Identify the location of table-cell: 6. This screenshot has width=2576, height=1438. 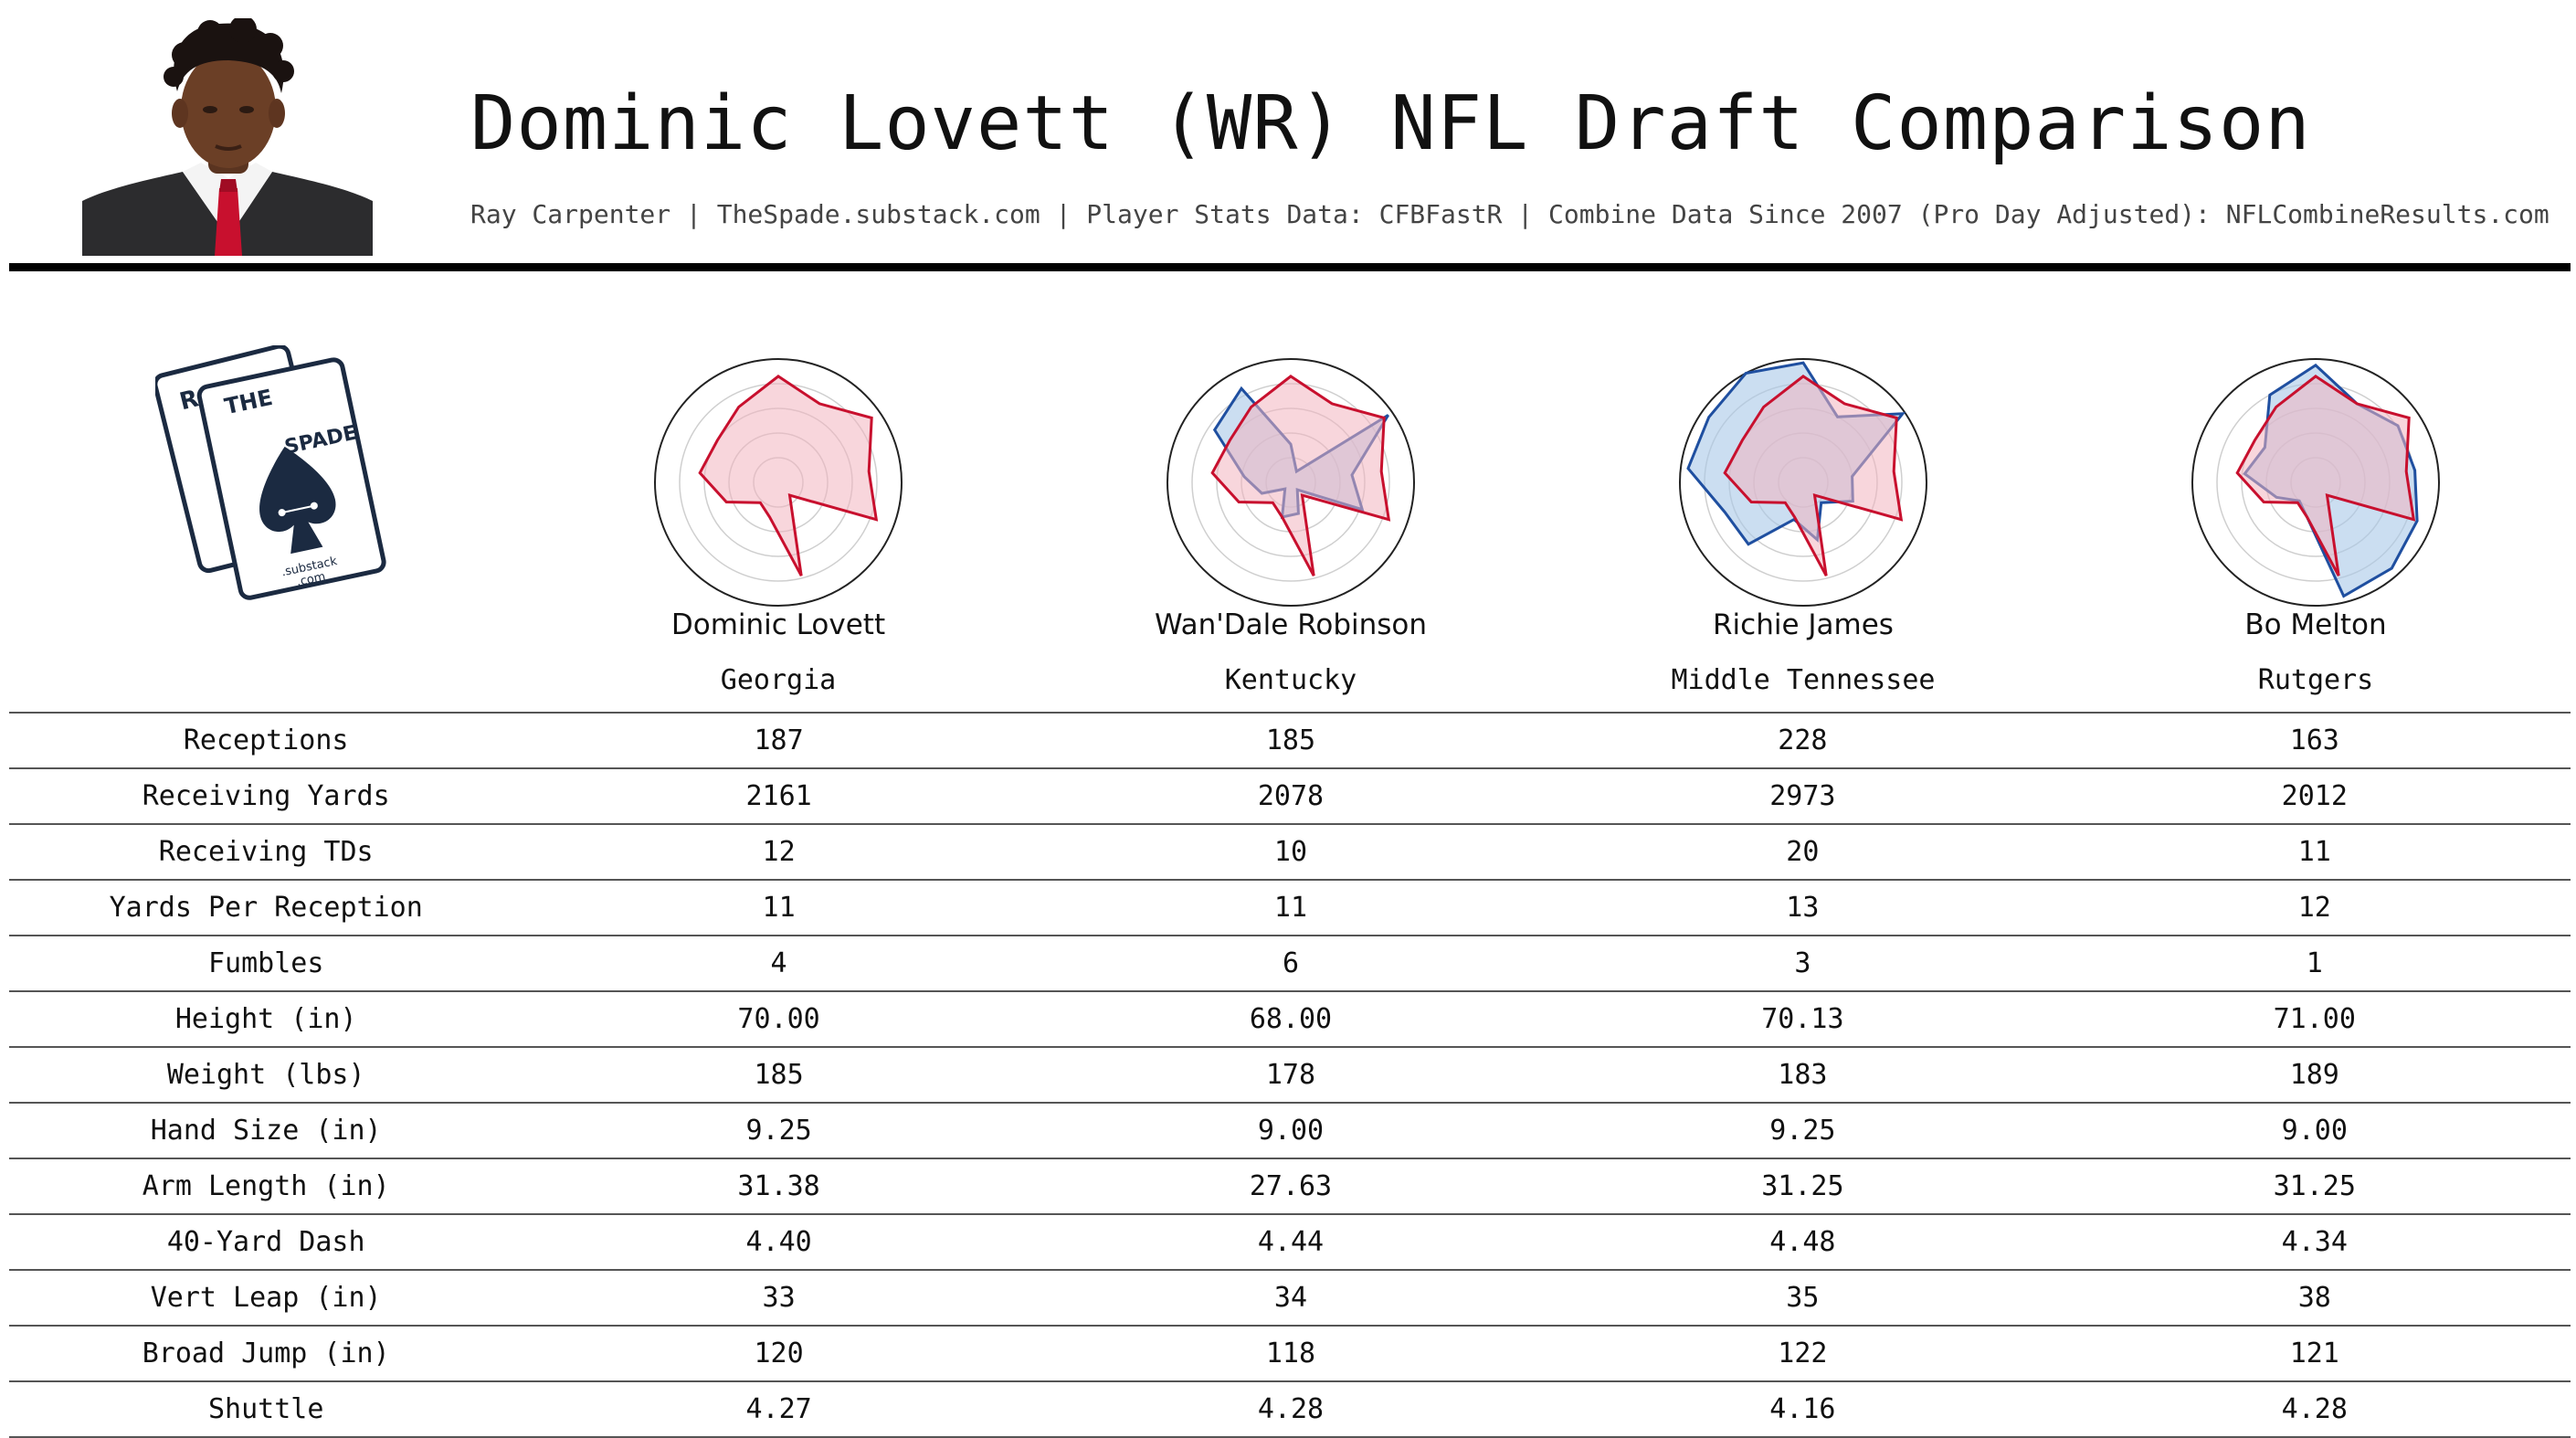
(1290, 963).